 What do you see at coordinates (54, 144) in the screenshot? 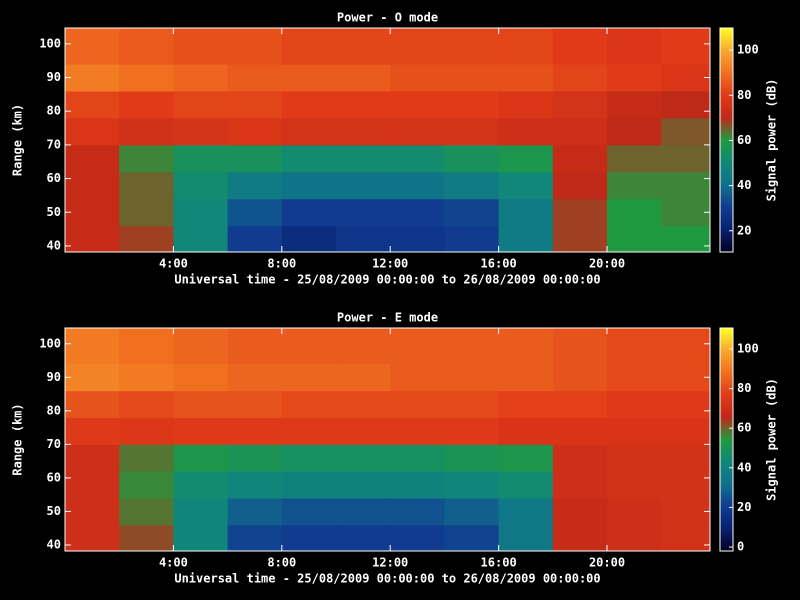
I see `y-tick-label: 70` at bounding box center [54, 144].